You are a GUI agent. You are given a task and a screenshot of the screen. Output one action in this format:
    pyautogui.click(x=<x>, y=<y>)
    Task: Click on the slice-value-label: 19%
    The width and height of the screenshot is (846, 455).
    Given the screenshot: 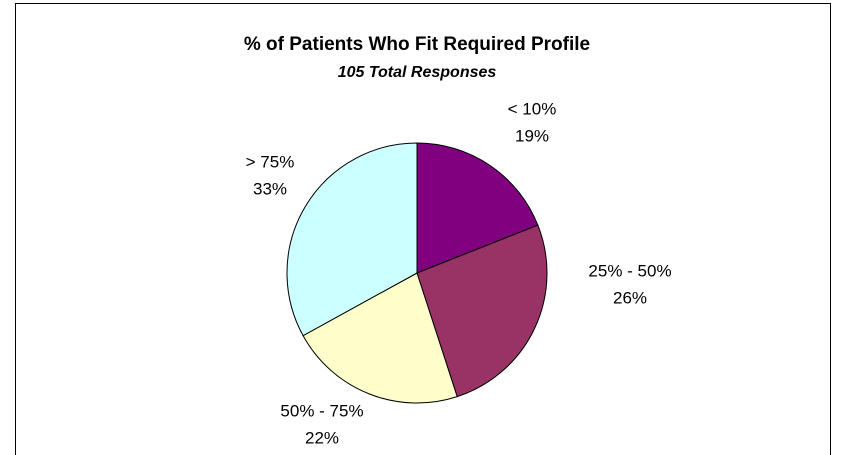 What is the action you would take?
    pyautogui.click(x=532, y=135)
    